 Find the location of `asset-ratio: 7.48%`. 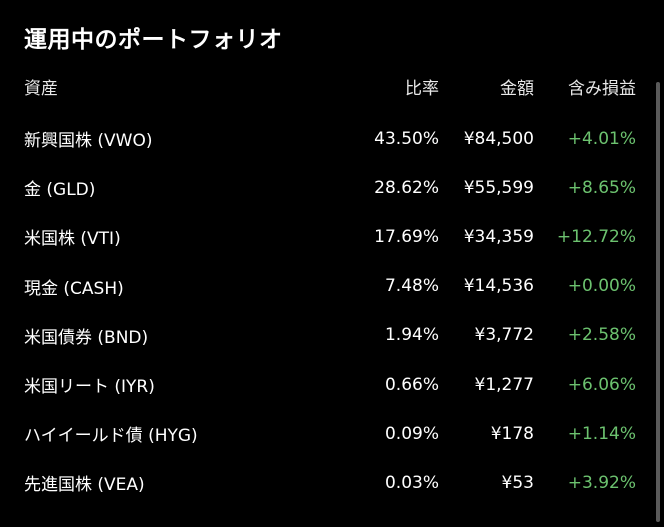

asset-ratio: 7.48% is located at coordinates (411, 286).